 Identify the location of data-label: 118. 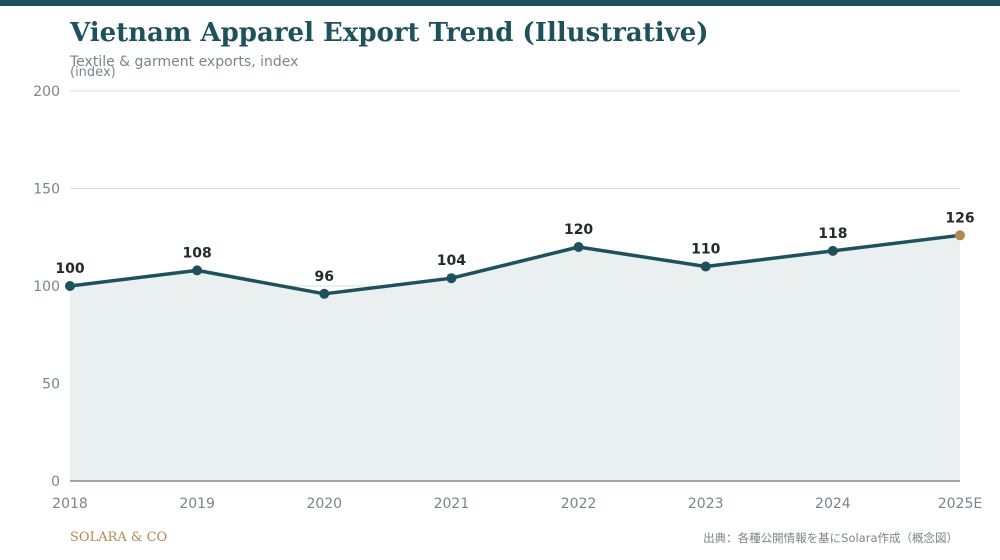
(832, 234).